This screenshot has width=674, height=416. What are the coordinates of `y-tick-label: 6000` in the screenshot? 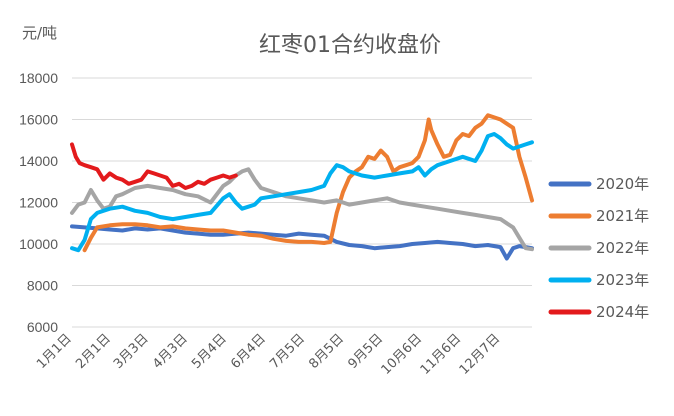 It's located at (42, 327).